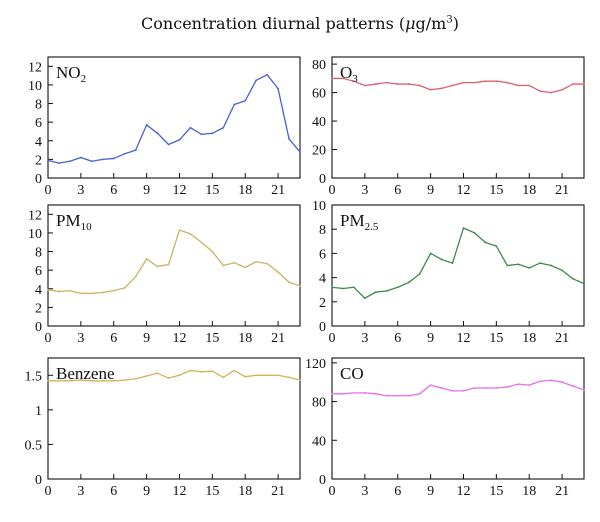 Image resolution: width=600 pixels, height=522 pixels. I want to click on y-tick-label: 80, so click(319, 403).